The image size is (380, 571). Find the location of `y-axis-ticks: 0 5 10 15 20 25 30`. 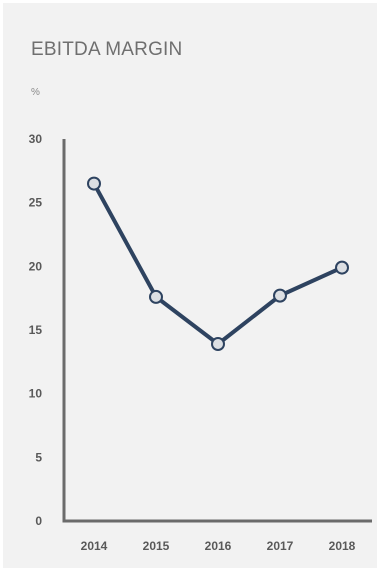

y-axis-ticks: 0 5 10 15 20 25 30 is located at coordinates (36, 330).